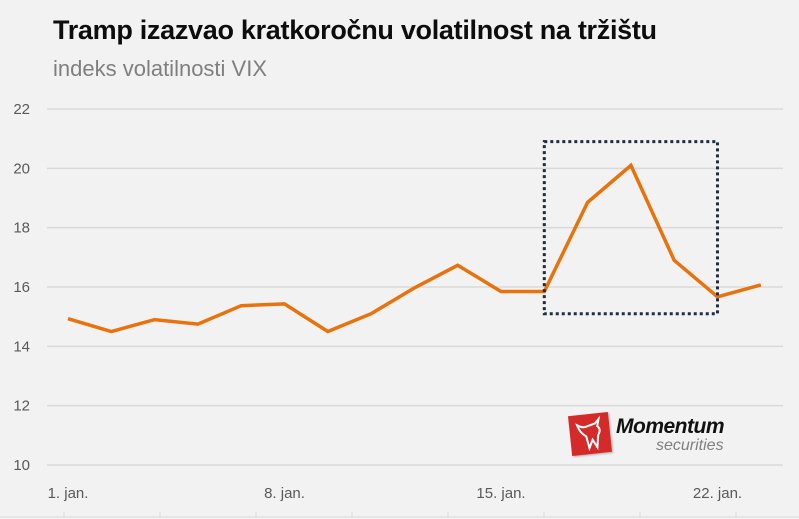 The image size is (799, 519). Describe the element at coordinates (21, 465) in the screenshot. I see `y-tick-label: 10` at that location.